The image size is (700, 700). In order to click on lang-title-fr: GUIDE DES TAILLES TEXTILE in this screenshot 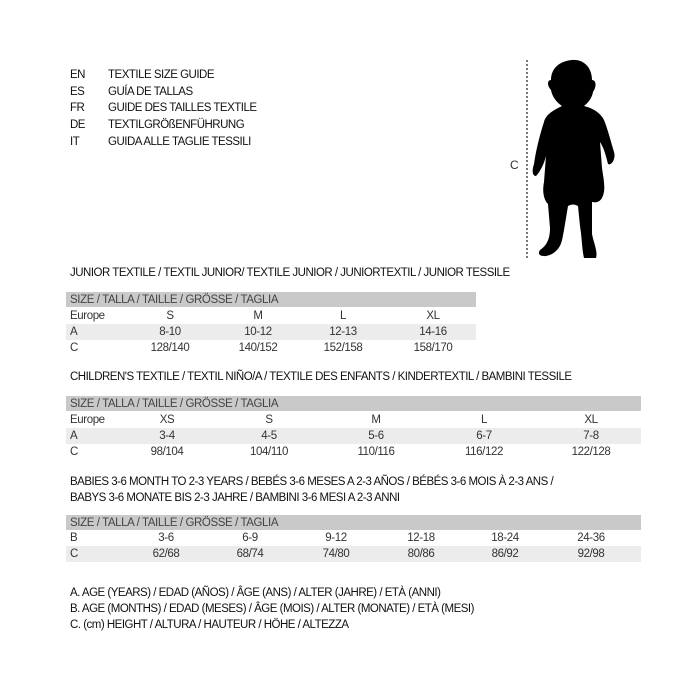, I will do `click(182, 108)`.